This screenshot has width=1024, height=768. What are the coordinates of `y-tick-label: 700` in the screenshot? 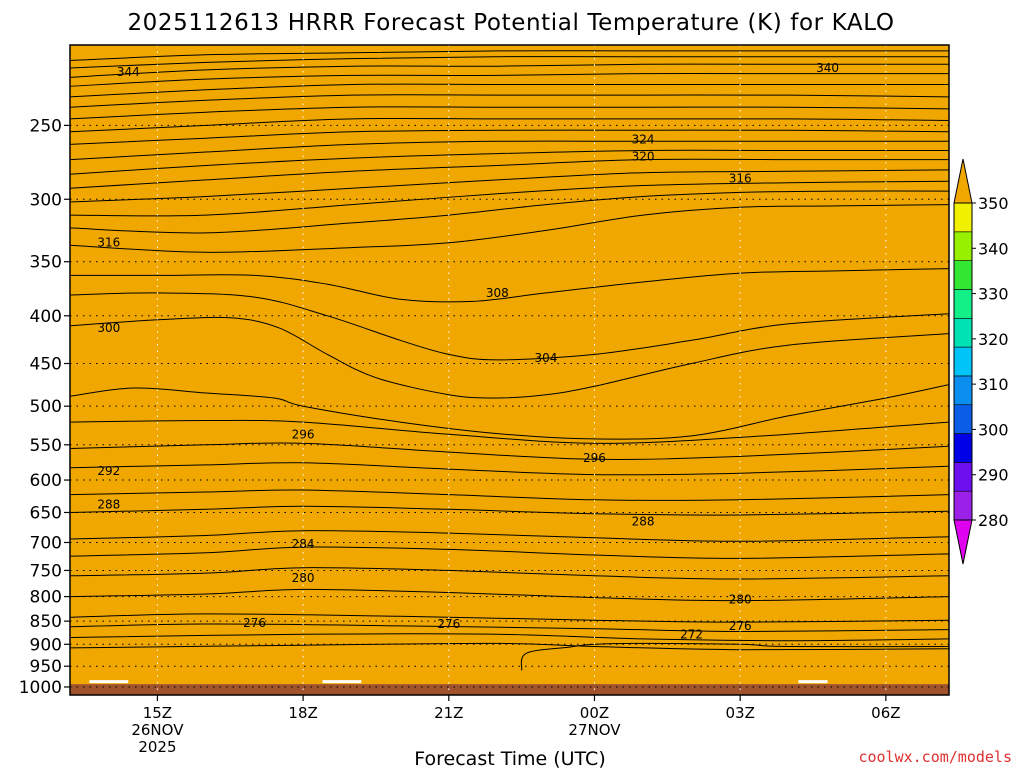 It's located at (46, 543).